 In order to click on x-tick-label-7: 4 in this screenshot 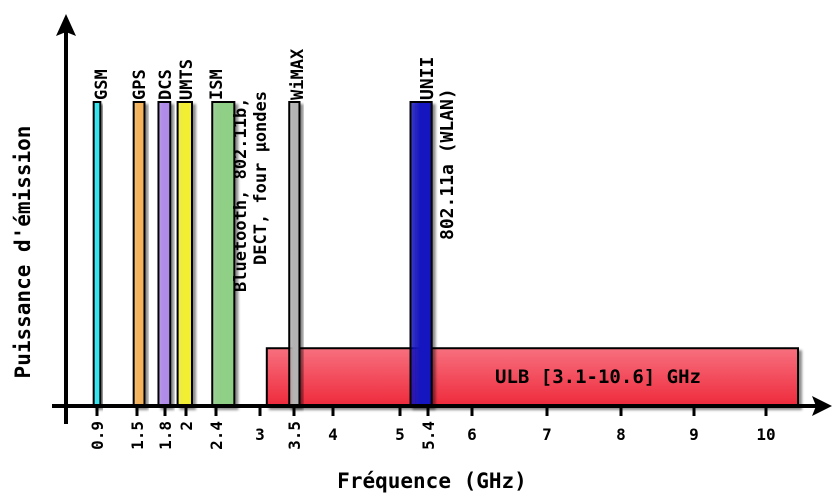, I will do `click(333, 434)`.